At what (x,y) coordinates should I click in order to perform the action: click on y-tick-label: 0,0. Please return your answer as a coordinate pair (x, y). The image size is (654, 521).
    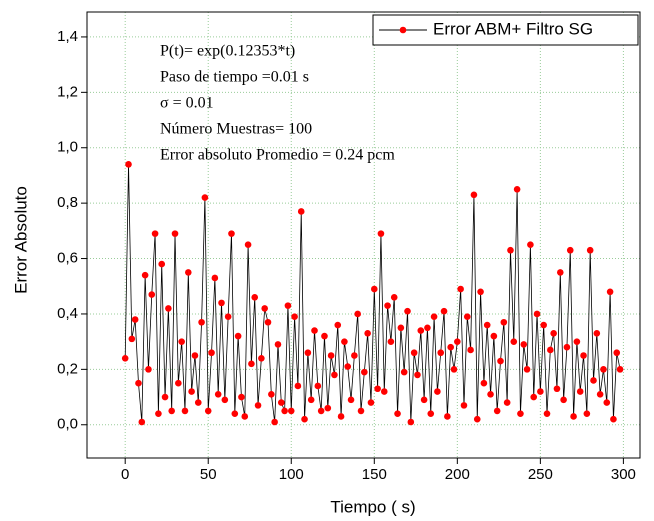
    Looking at the image, I should click on (67, 424).